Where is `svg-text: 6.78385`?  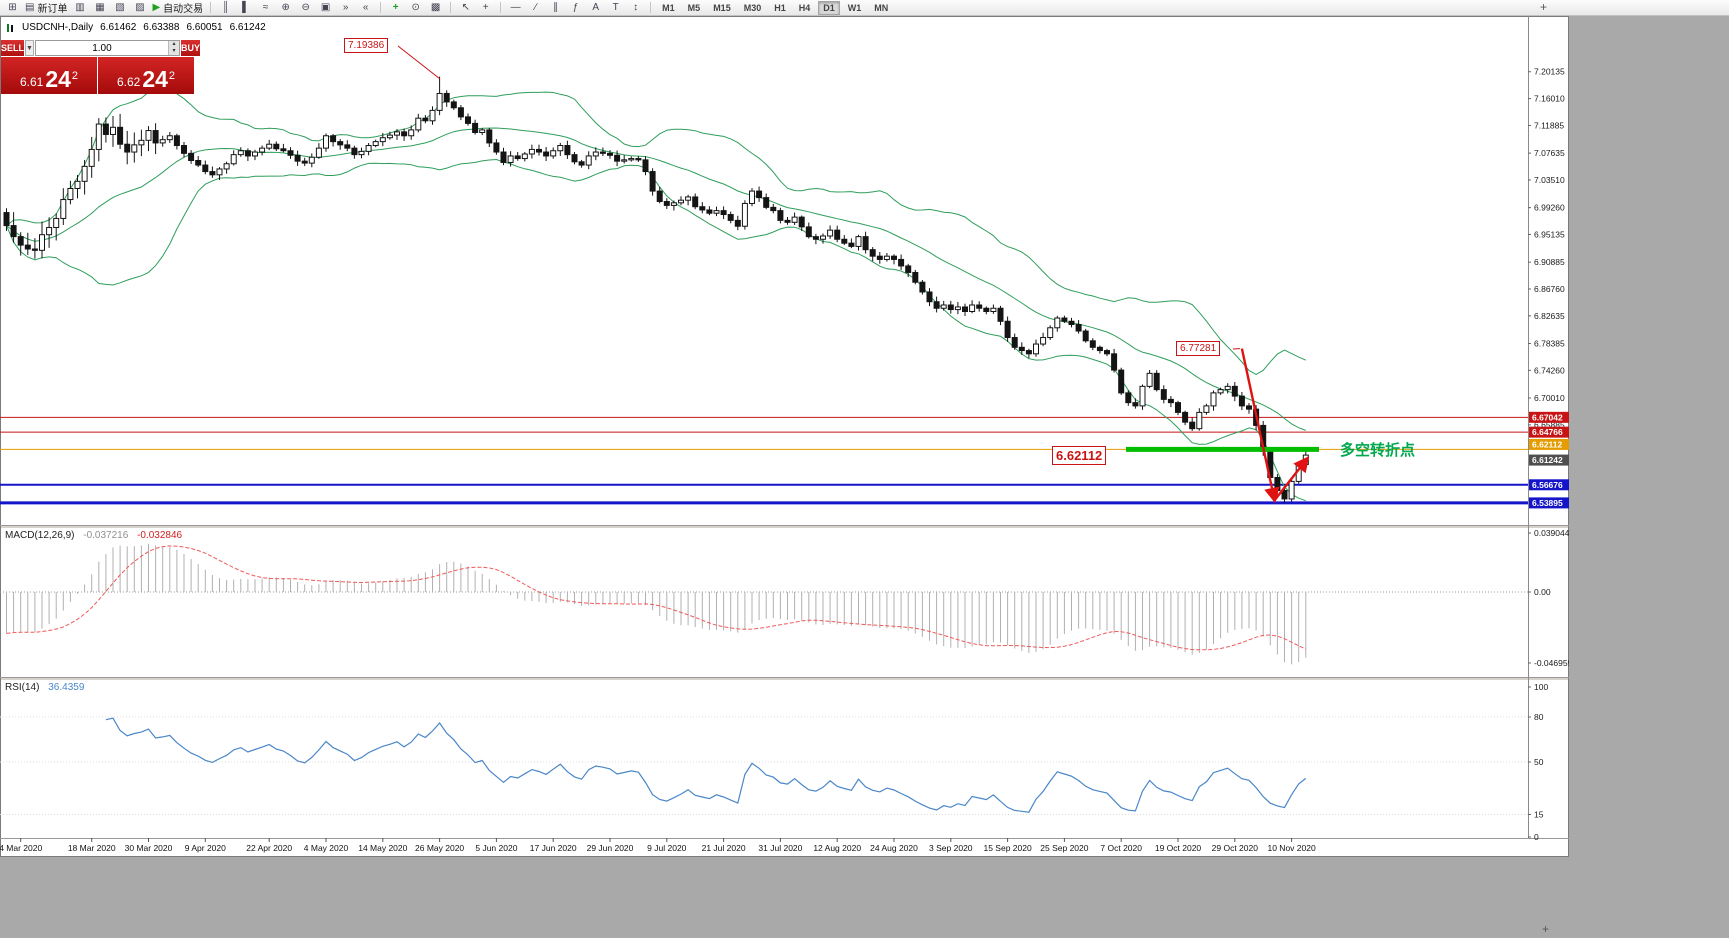
svg-text: 6.78385 is located at coordinates (1549, 343).